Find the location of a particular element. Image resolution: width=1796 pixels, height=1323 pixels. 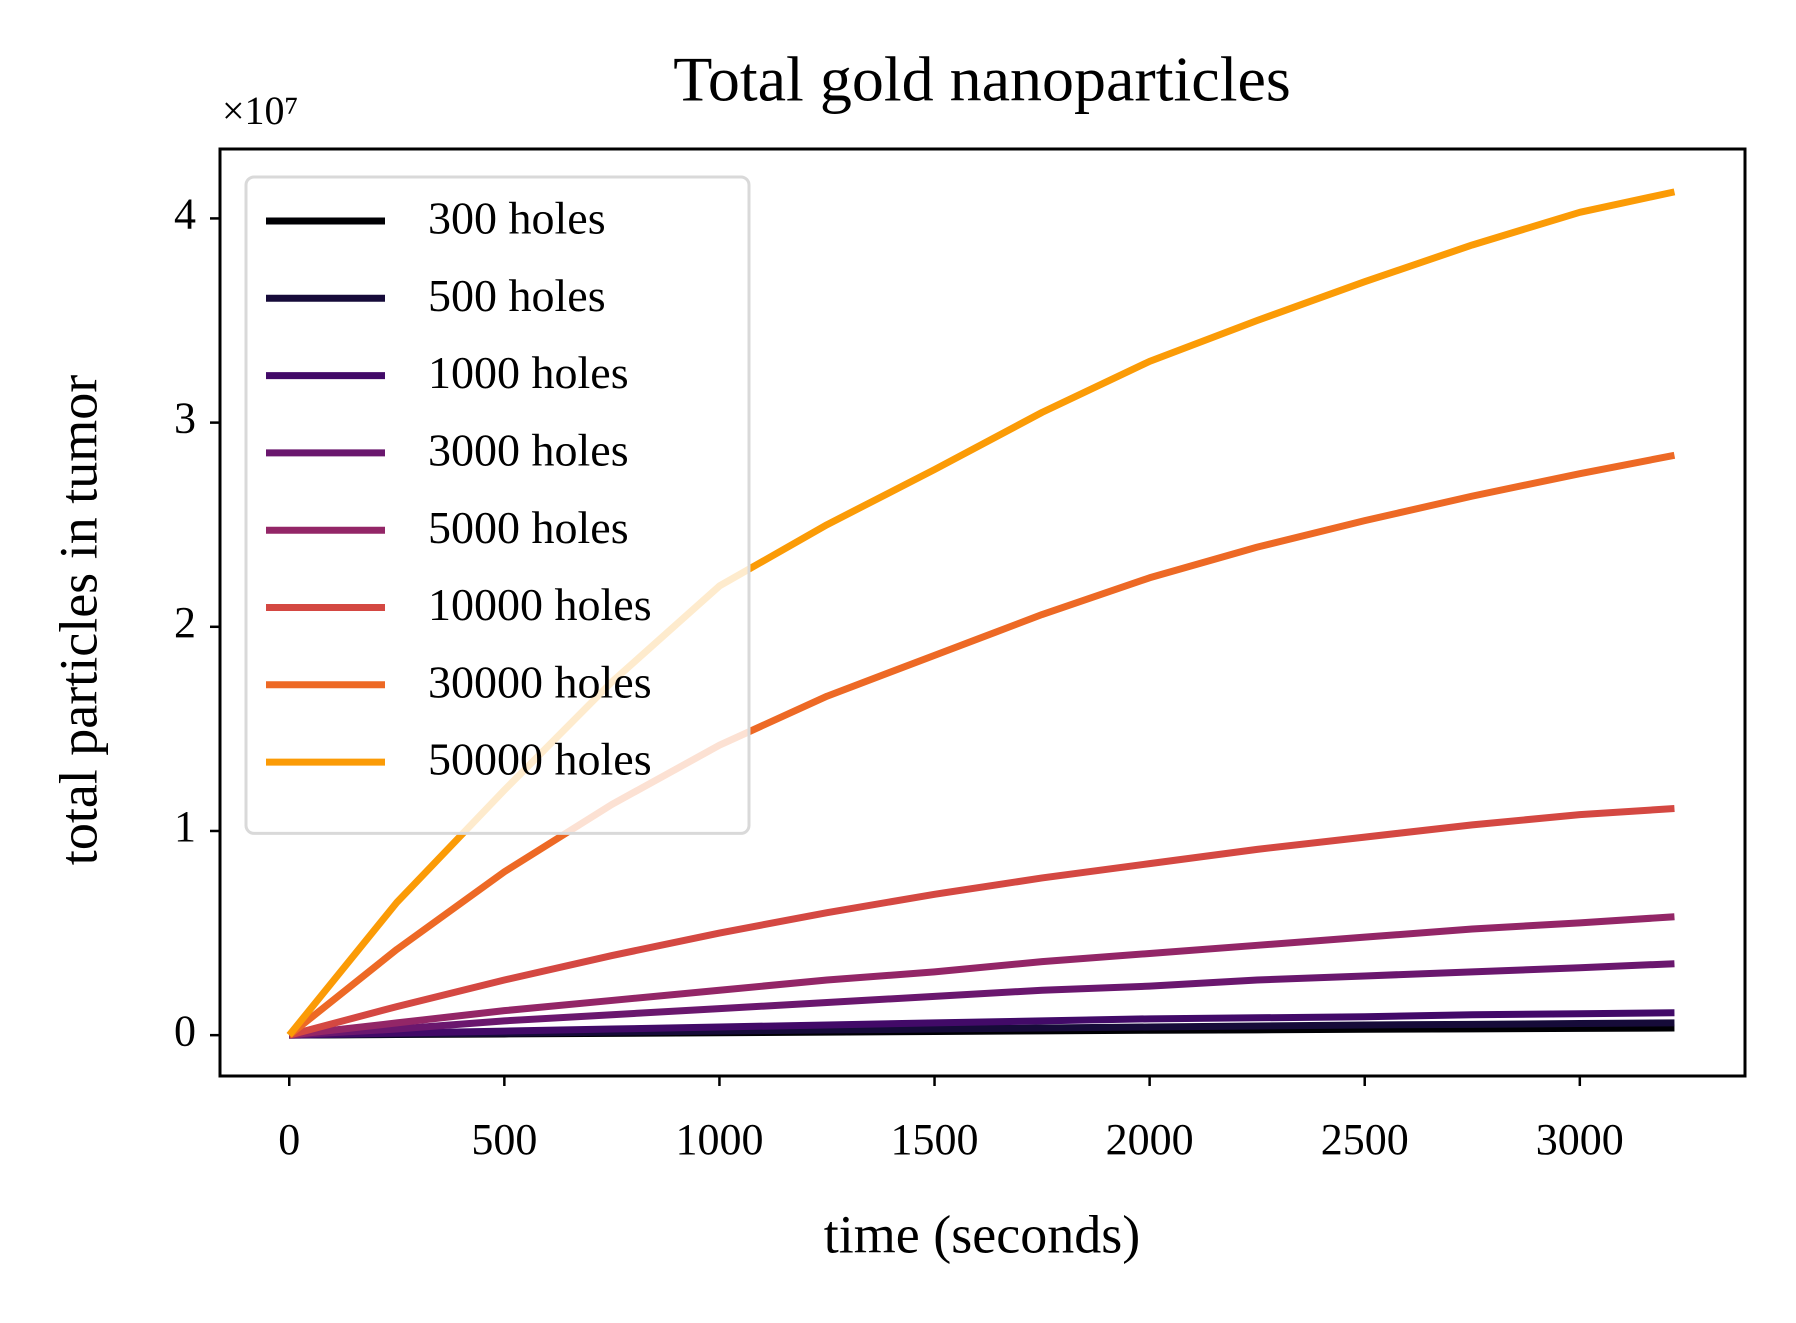

legend-label: 300 holes is located at coordinates (517, 218).